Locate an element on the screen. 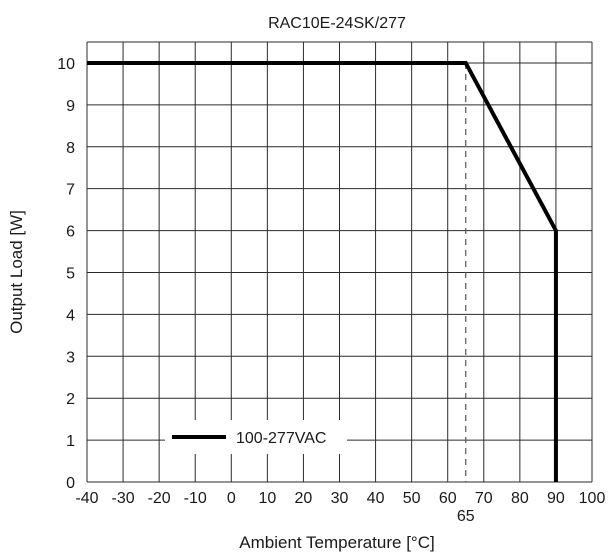  x-tick-label: 0 is located at coordinates (231, 498).